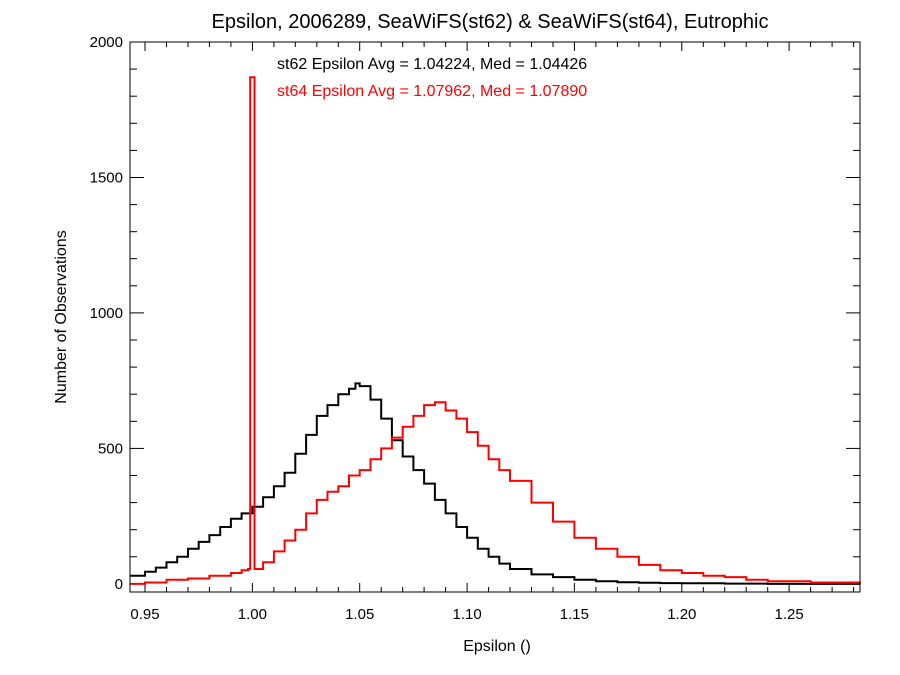 This screenshot has width=900, height=675. Describe the element at coordinates (110, 448) in the screenshot. I see `y-tick-label: 500` at that location.